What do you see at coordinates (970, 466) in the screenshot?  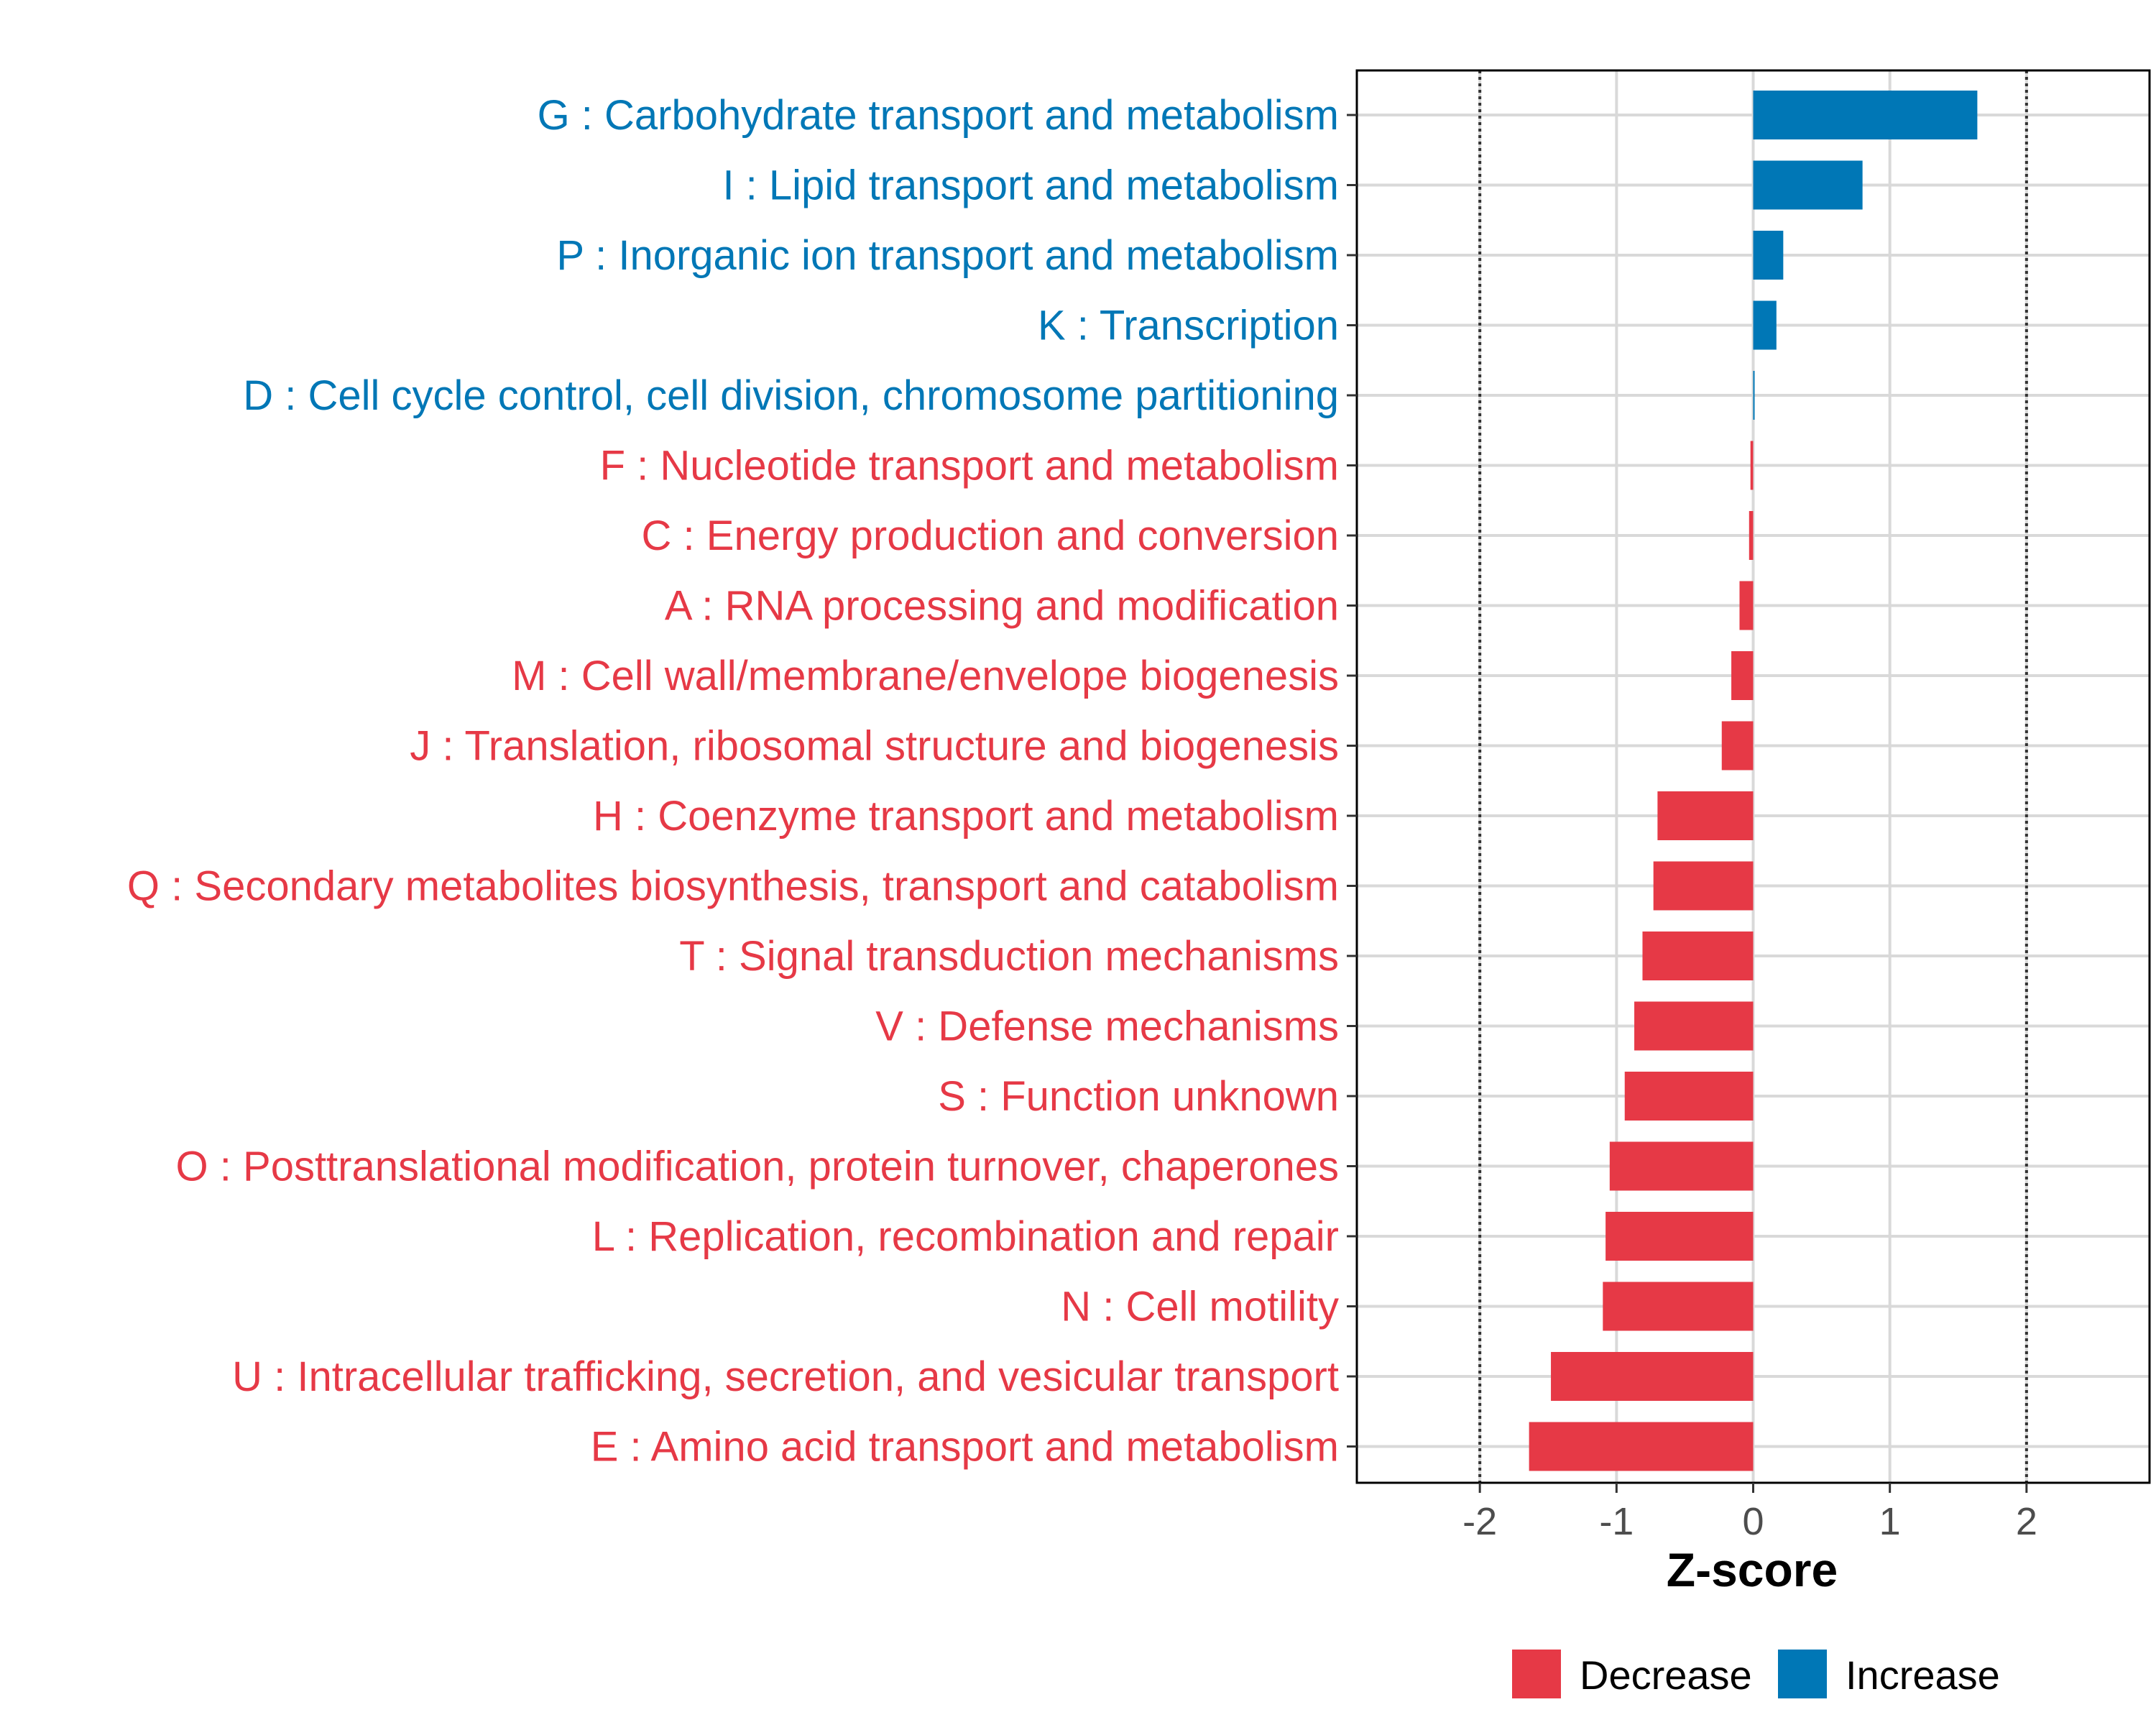 I see `category-label: F : Nucleotide transport and metabolism` at bounding box center [970, 466].